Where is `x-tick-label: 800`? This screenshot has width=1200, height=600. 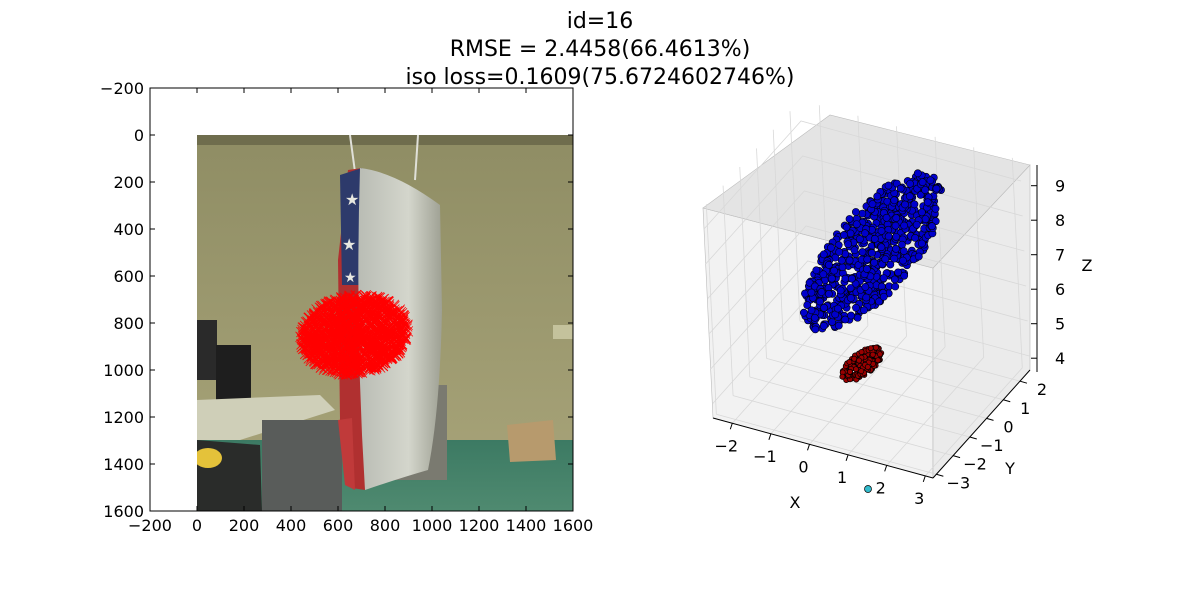
x-tick-label: 800 is located at coordinates (385, 525).